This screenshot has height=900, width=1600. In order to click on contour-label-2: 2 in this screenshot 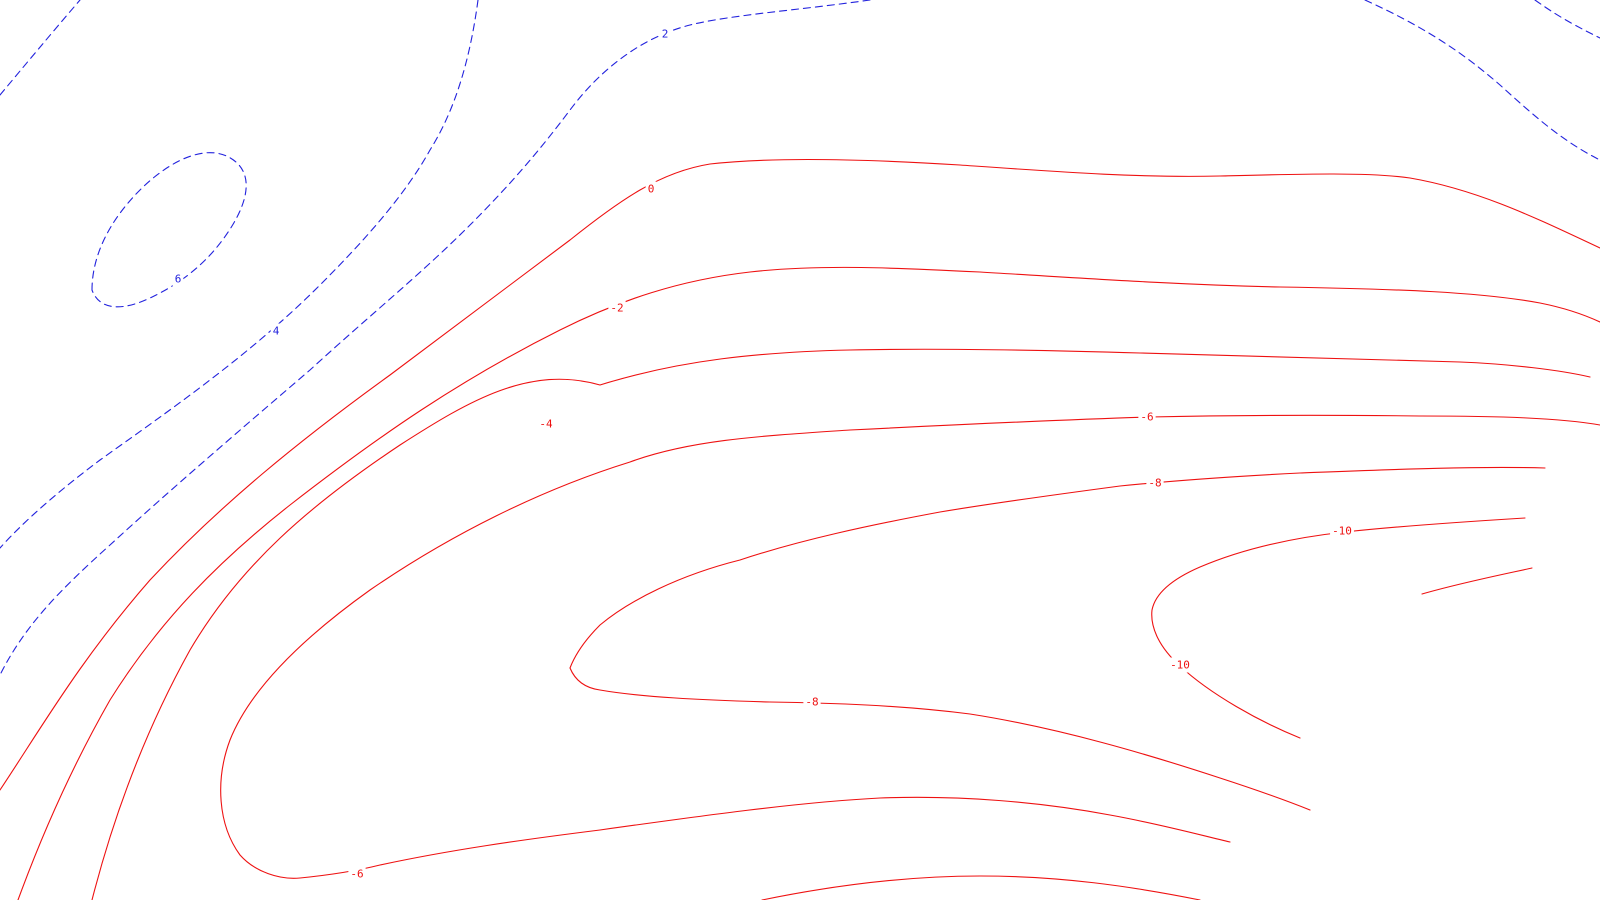, I will do `click(665, 34)`.